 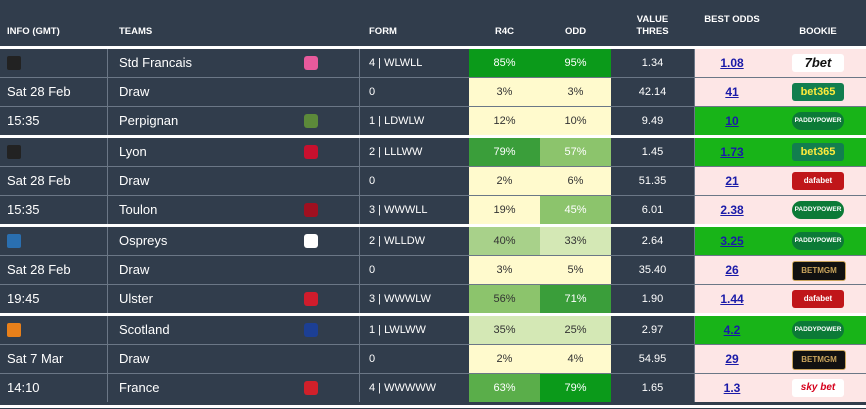 I want to click on best-odds-link: 21, so click(x=732, y=181).